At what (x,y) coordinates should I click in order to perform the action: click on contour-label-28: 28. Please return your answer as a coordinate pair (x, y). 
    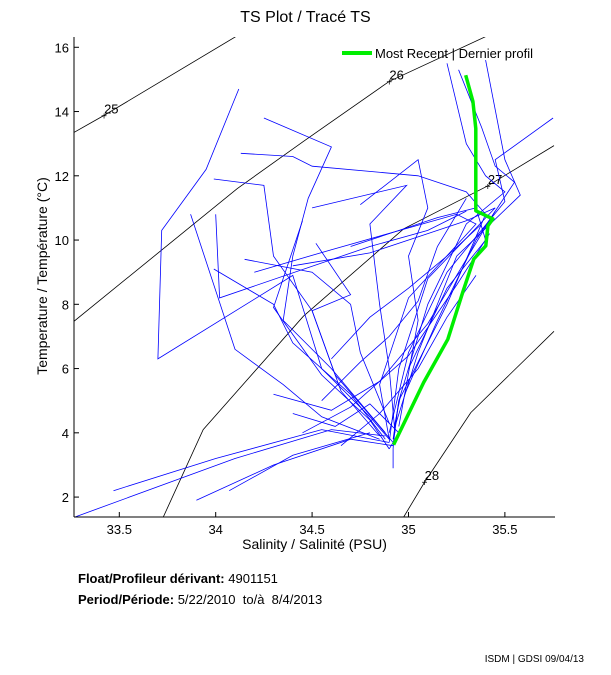
    Looking at the image, I should click on (432, 475).